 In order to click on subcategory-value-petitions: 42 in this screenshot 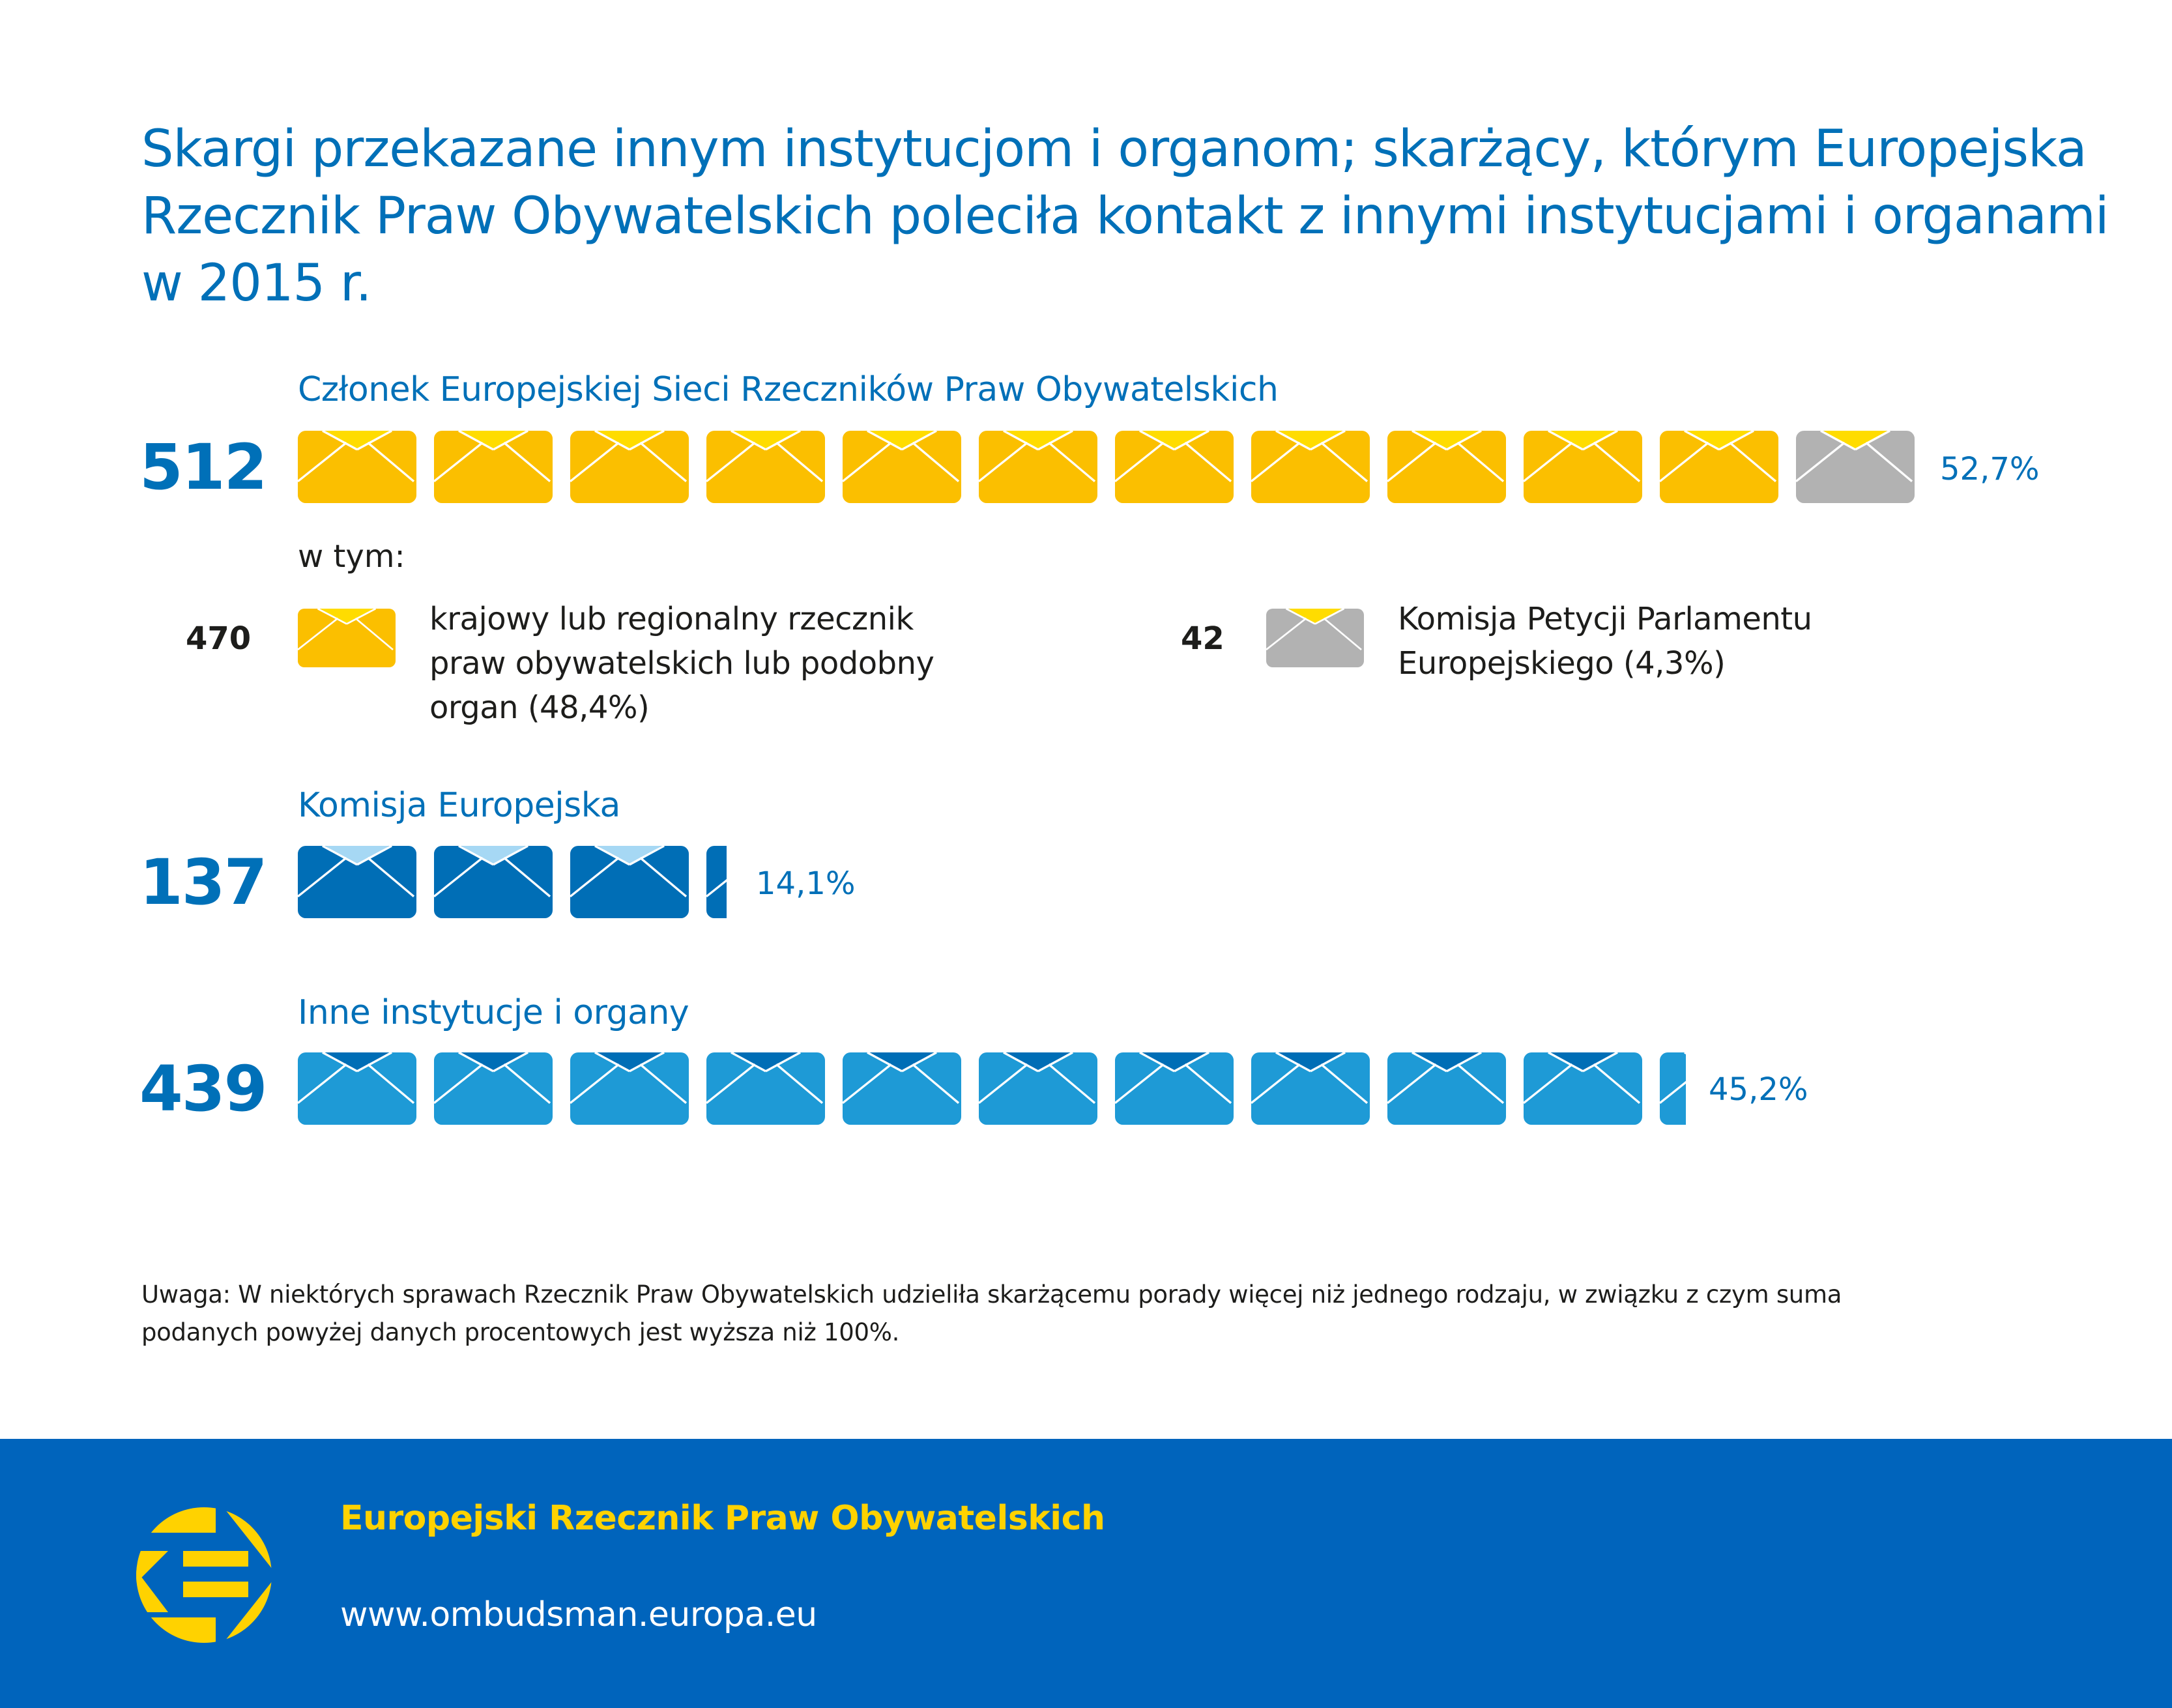, I will do `click(1202, 638)`.